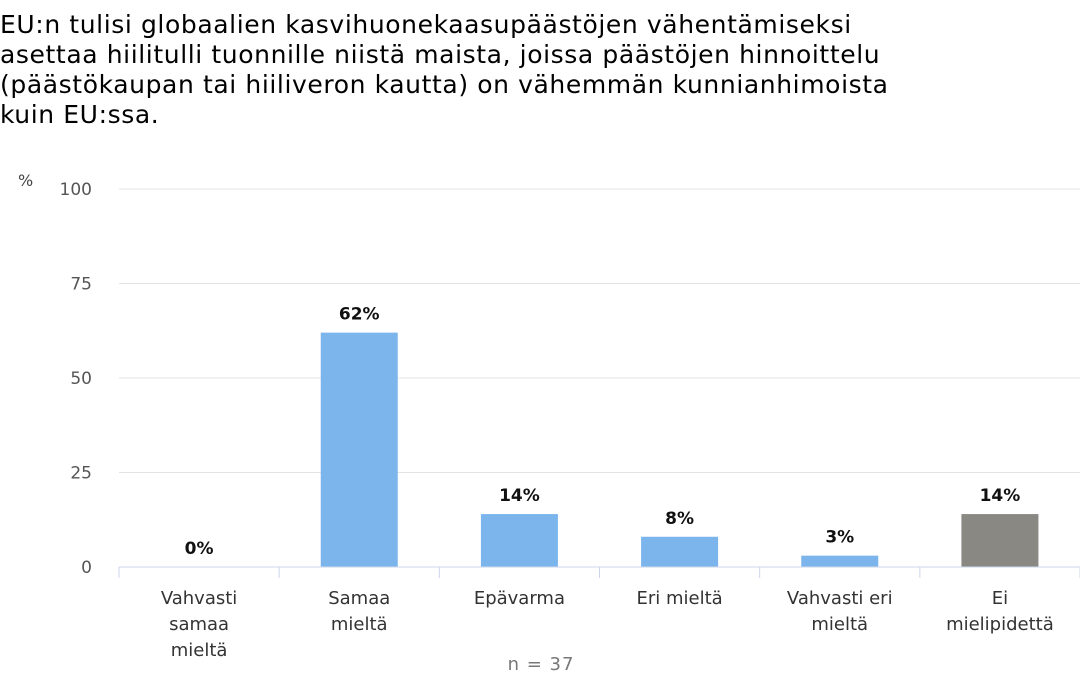 This screenshot has height=675, width=1080. Describe the element at coordinates (1000, 624) in the screenshot. I see `x-category-label: mielipidettä` at that location.